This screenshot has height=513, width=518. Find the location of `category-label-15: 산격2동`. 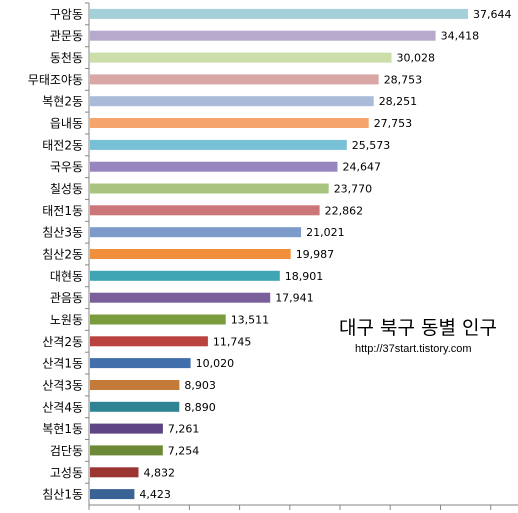

category-label-15: 산격2동 is located at coordinates (62, 342).